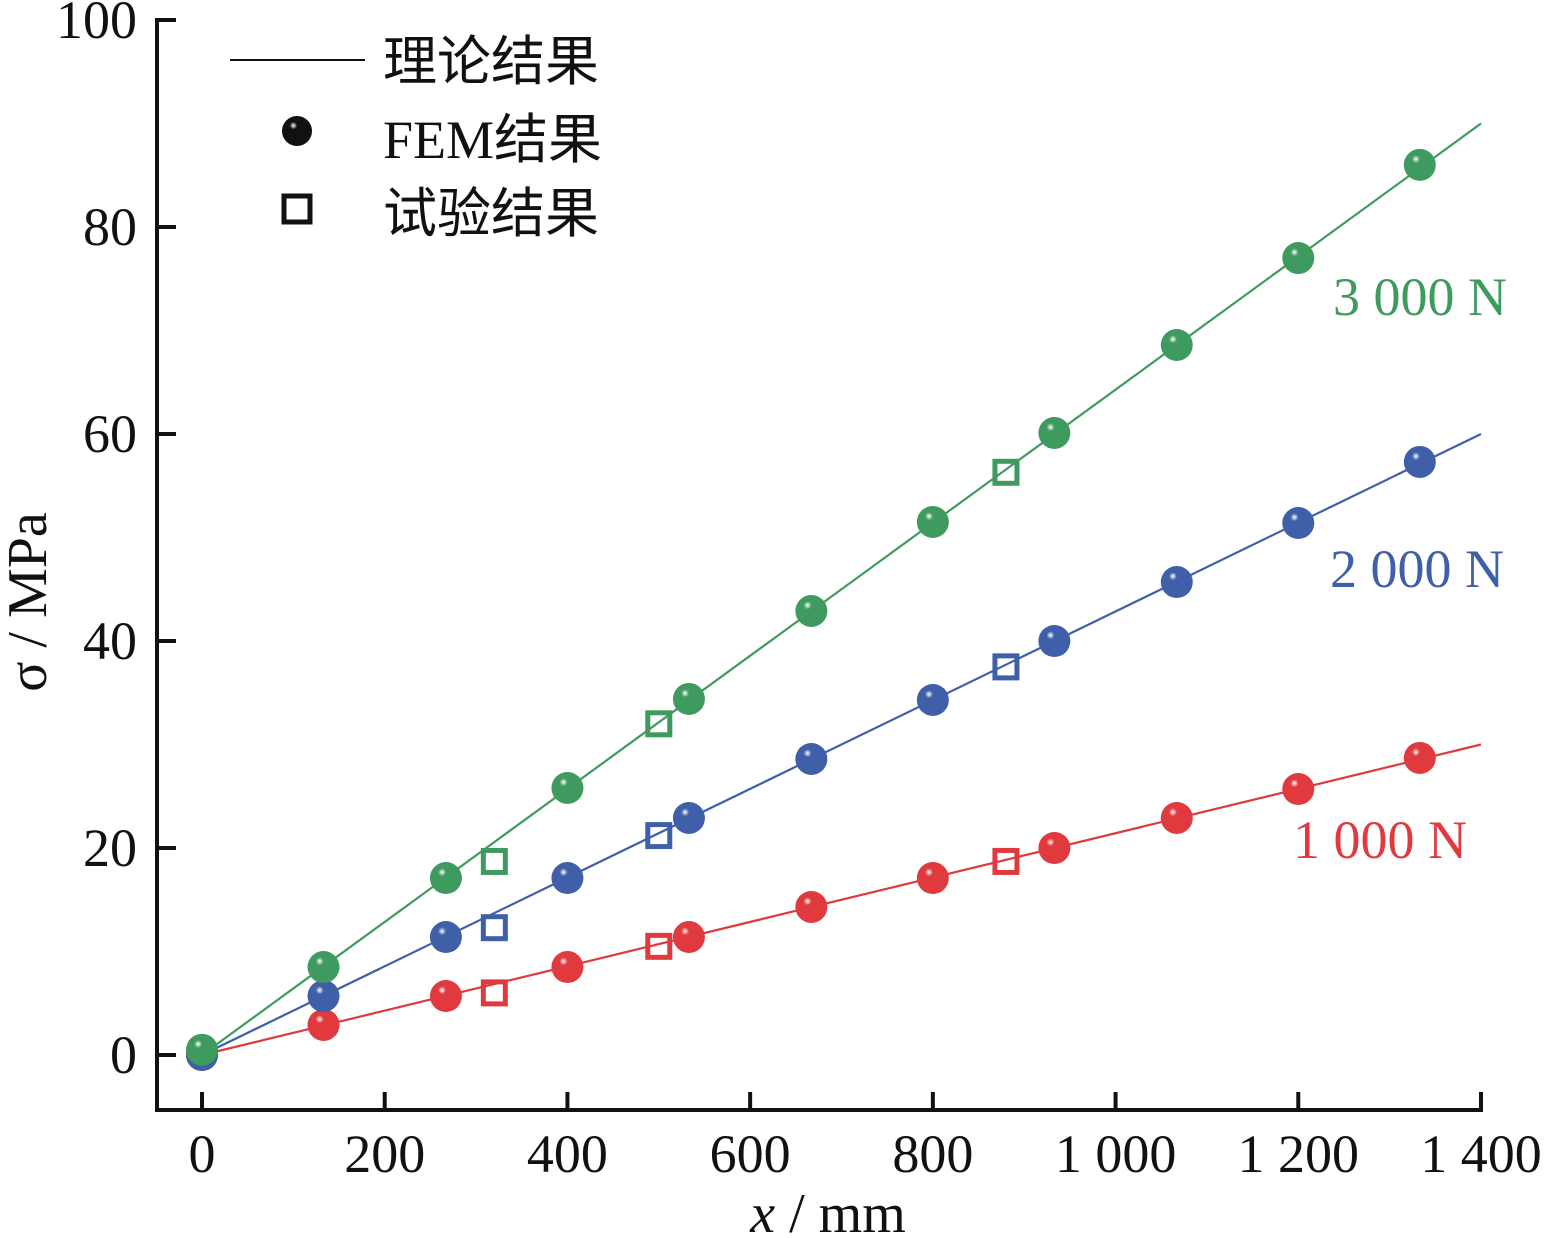  I want to click on series-label: 1 000 N, so click(1380, 840).